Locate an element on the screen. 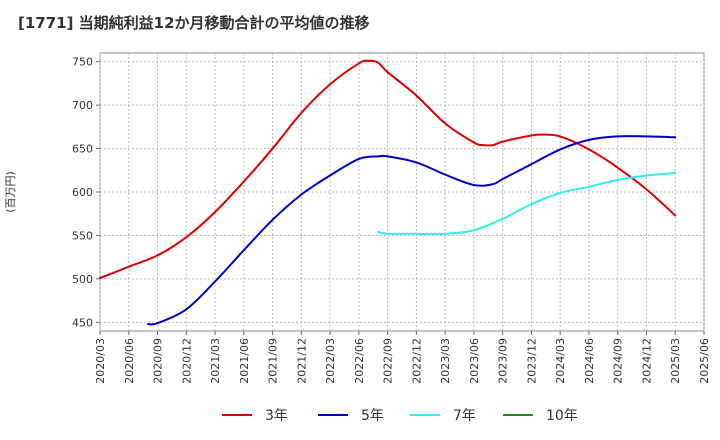  x-tick-label: 2025/03 is located at coordinates (675, 361).